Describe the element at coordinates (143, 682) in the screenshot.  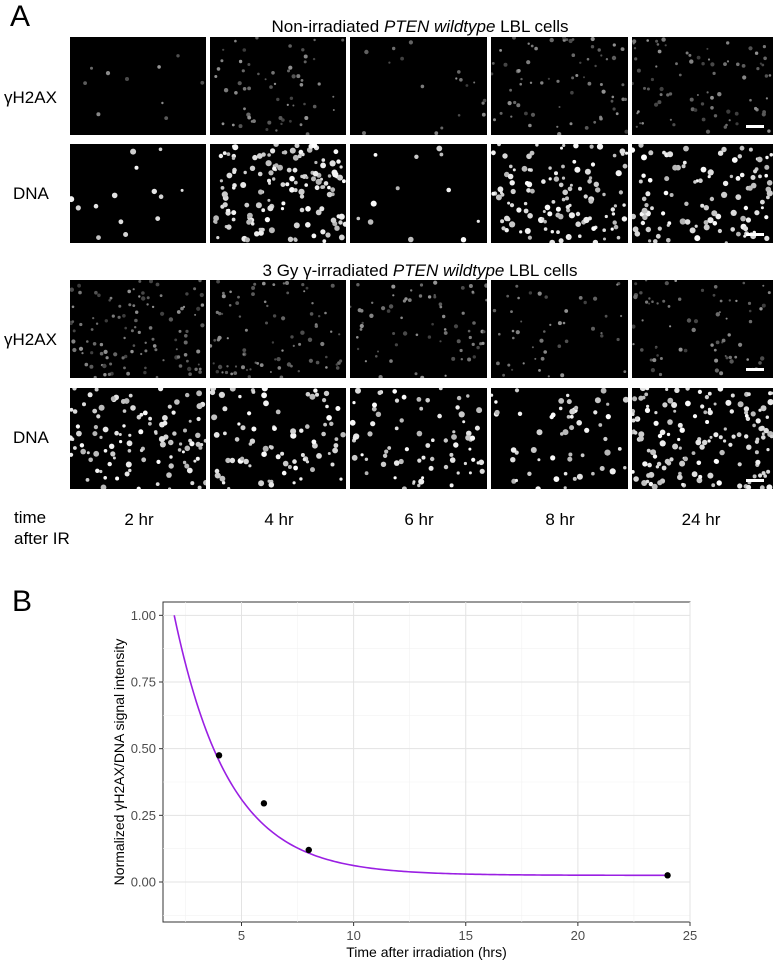
I see `y-tick-label: 0.75` at that location.